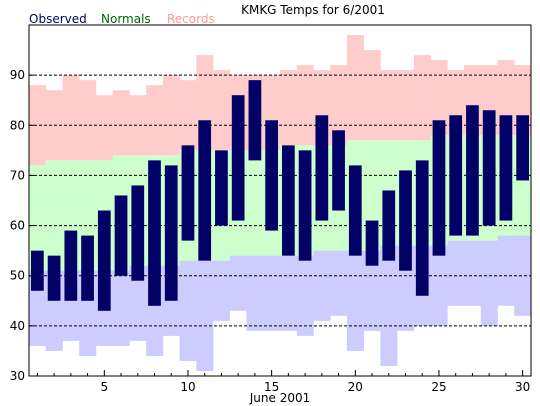  I want to click on y-tick-label: 30, so click(17, 376).